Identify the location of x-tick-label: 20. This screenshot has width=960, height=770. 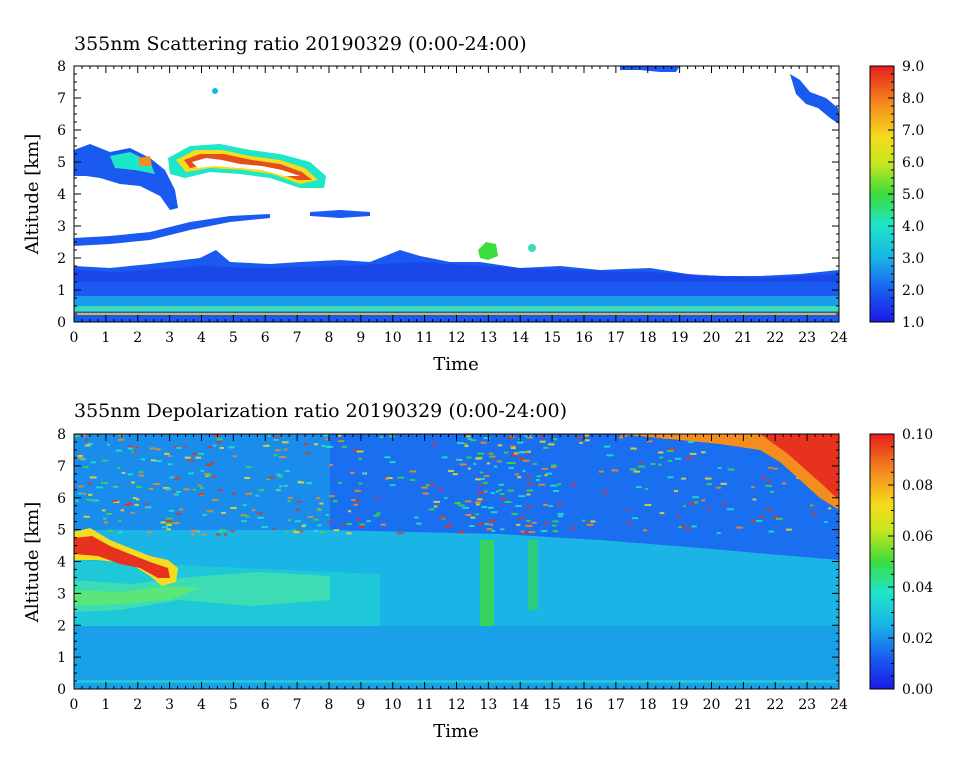
(712, 705).